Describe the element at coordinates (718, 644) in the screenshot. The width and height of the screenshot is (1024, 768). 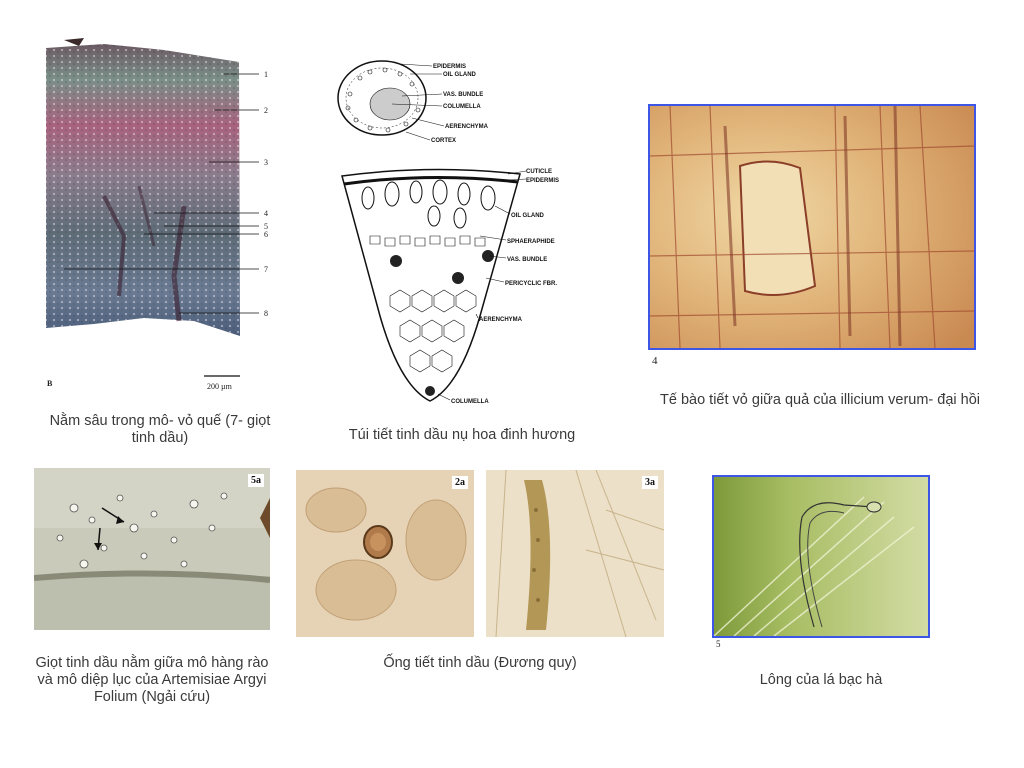
I see `panel-number-5: 5` at that location.